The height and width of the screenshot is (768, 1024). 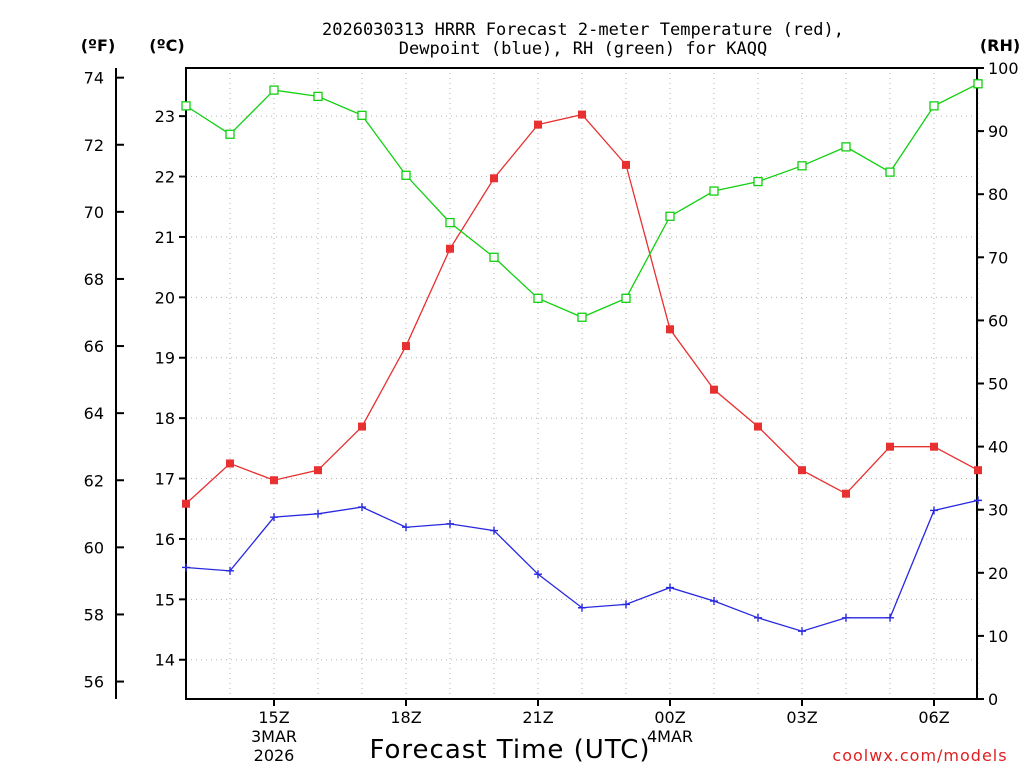 What do you see at coordinates (94, 413) in the screenshot?
I see `f-tick-label: 64` at bounding box center [94, 413].